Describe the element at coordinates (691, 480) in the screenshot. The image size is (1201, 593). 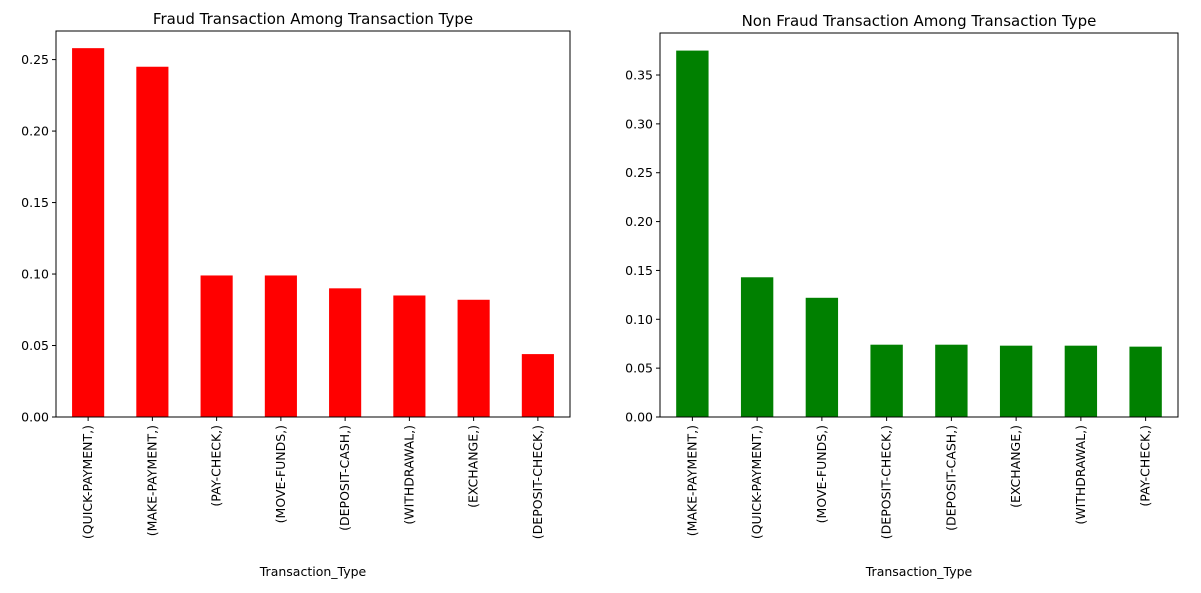
I see `non-fraud-x-tick-label: (MAKE-PAYMENT,)` at that location.